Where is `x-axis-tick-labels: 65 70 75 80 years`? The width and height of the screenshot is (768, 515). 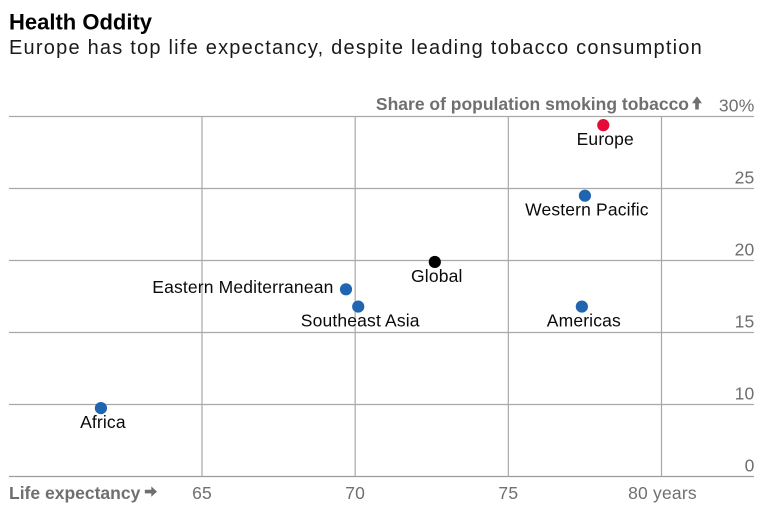
x-axis-tick-labels: 65 70 75 80 years is located at coordinates (444, 493).